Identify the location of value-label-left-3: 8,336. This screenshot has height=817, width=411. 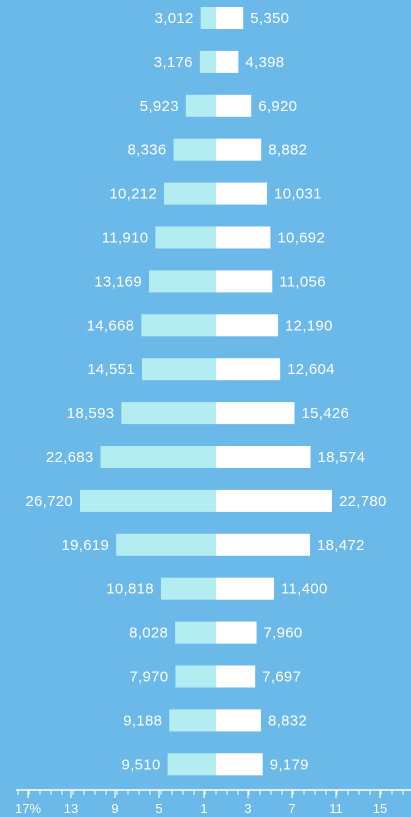
(147, 150).